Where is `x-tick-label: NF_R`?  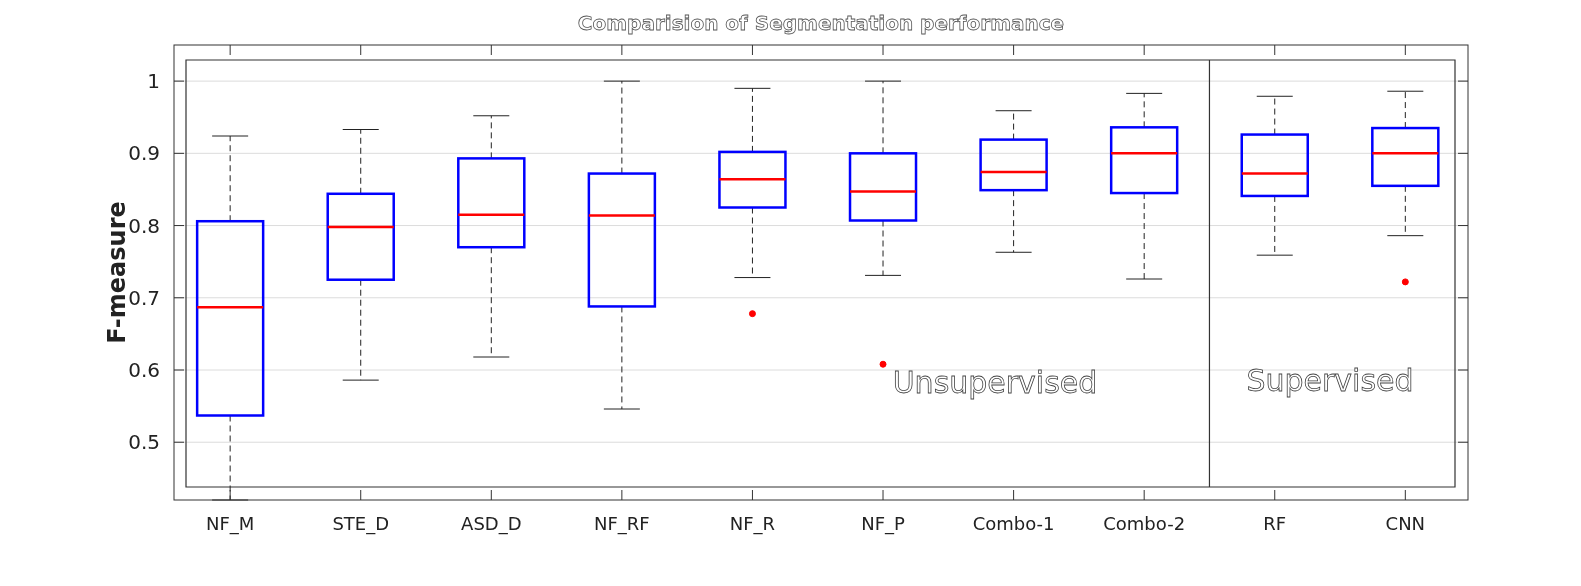 x-tick-label: NF_R is located at coordinates (752, 524).